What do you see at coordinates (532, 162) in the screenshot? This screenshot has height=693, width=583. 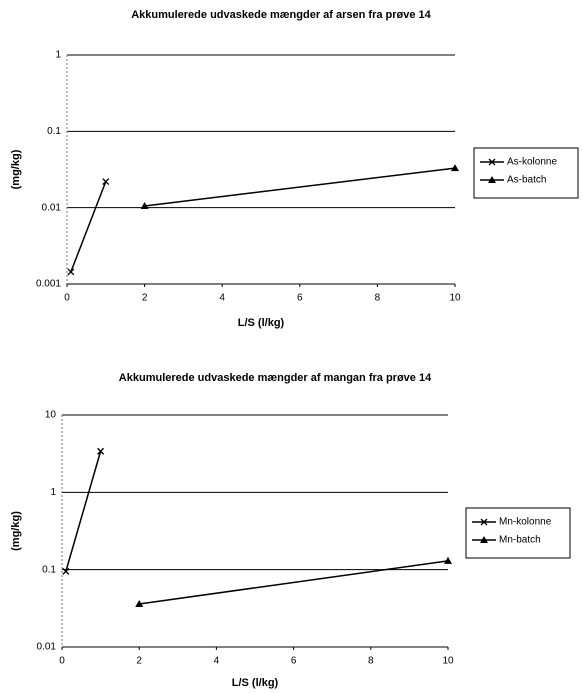 I see `legend-label: As-kolonne` at bounding box center [532, 162].